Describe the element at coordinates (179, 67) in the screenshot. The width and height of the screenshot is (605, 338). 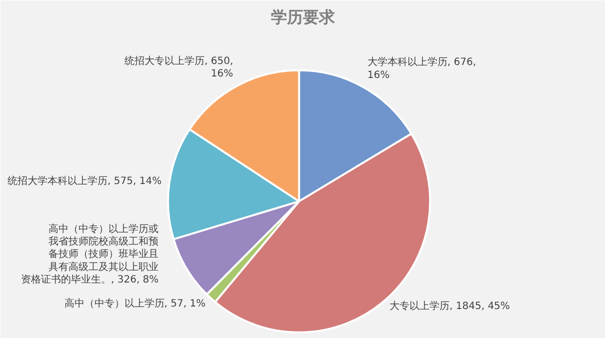
I see `slice-label: 统招大专以上学历, 650, 16%` at that location.